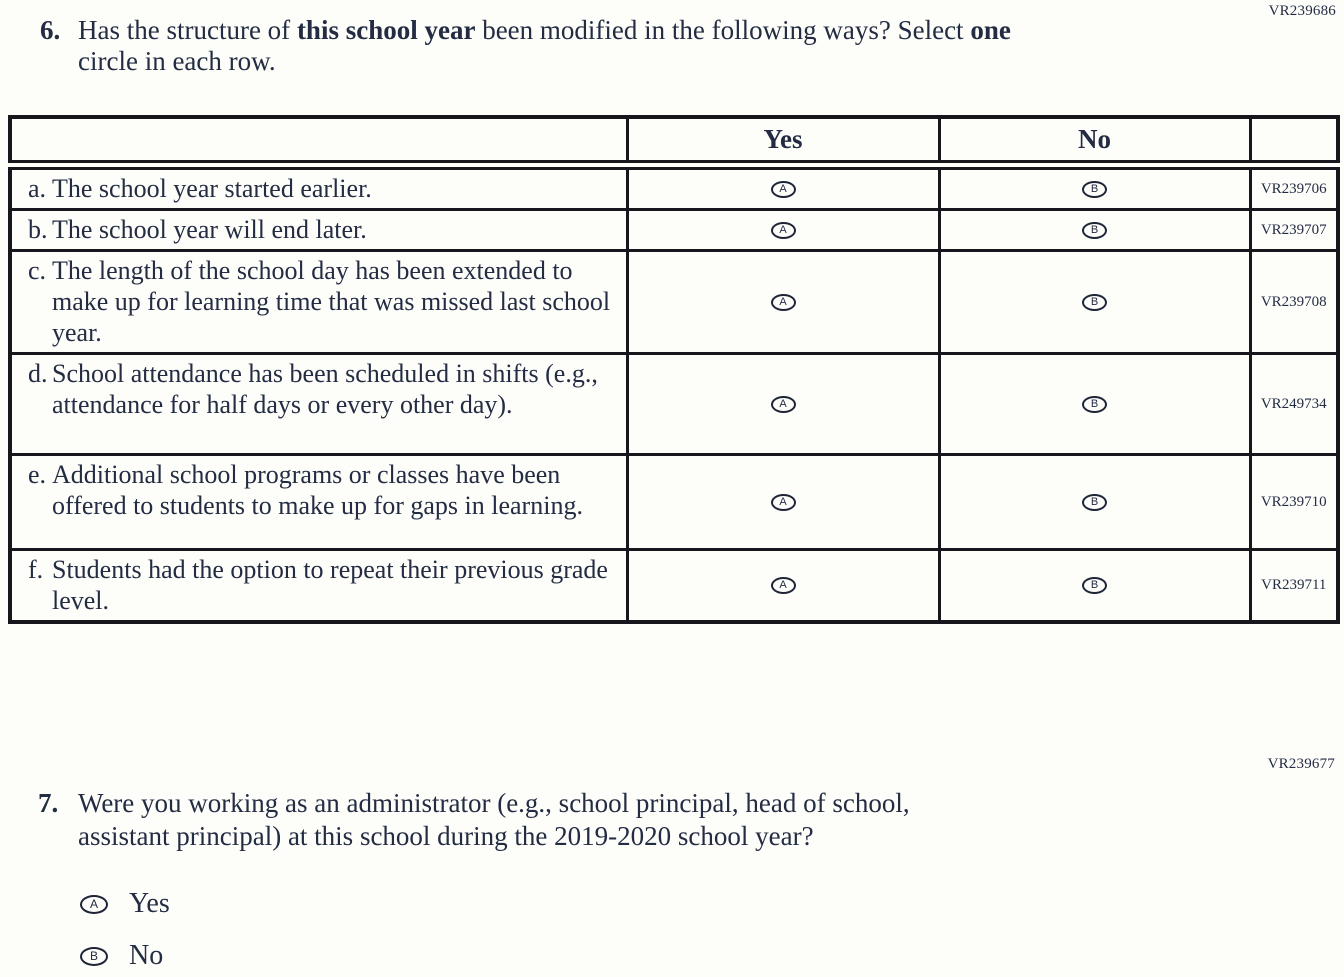 This screenshot has width=1344, height=977. I want to click on q7-option-no: B No, so click(712, 955).